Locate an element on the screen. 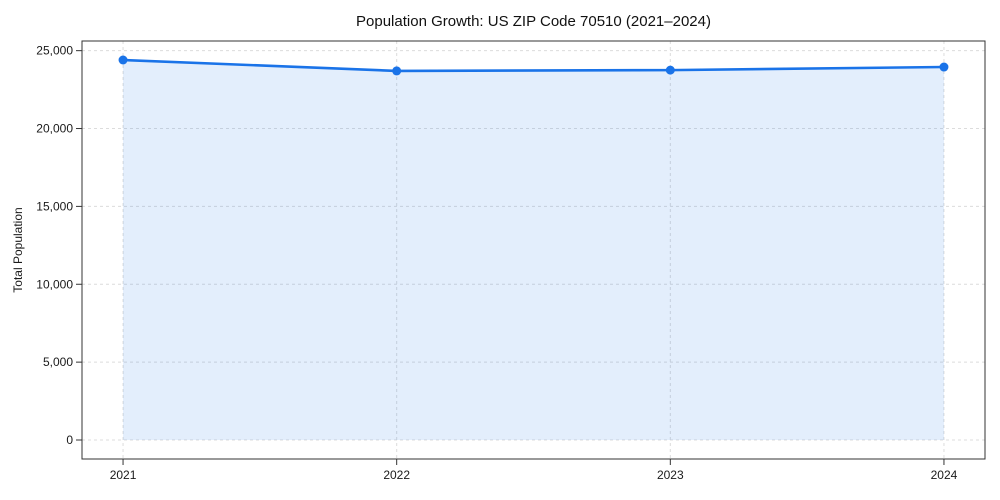  data-point-2021 is located at coordinates (123, 60).